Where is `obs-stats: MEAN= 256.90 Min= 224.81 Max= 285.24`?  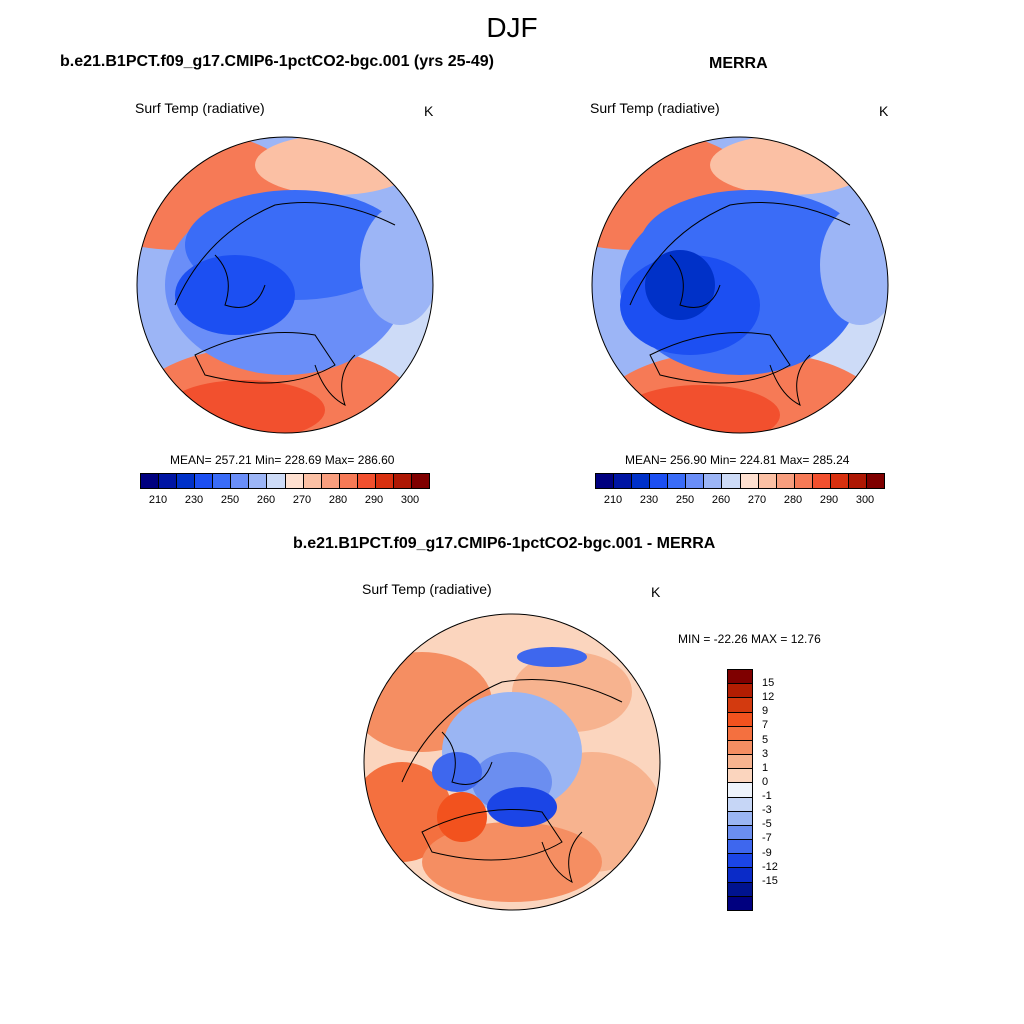 obs-stats: MEAN= 256.90 Min= 224.81 Max= 285.24 is located at coordinates (737, 460).